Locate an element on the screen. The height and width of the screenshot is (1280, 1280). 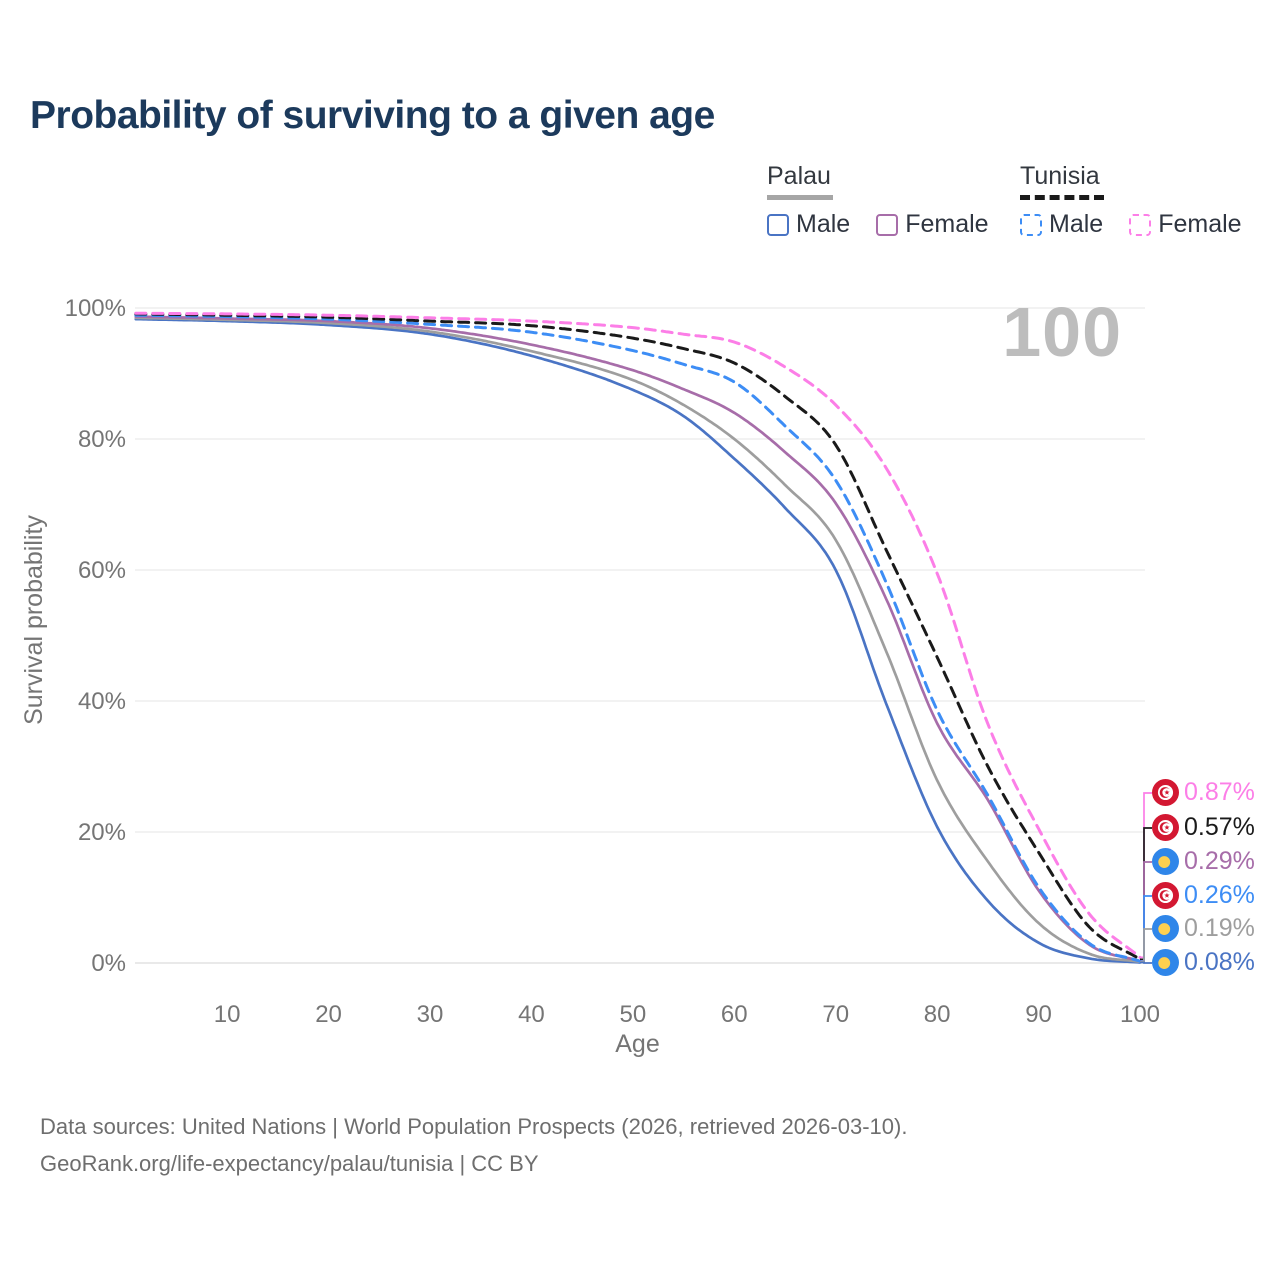
legend-group-palau: Palau Male Female is located at coordinates (891, 200).